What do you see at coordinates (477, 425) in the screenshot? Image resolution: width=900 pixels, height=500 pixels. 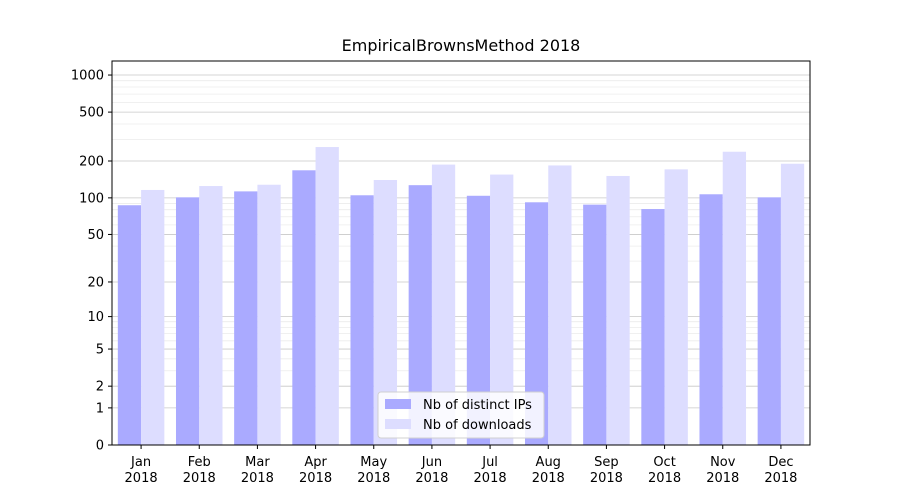 I see `legend-label: Nb of downloads` at bounding box center [477, 425].